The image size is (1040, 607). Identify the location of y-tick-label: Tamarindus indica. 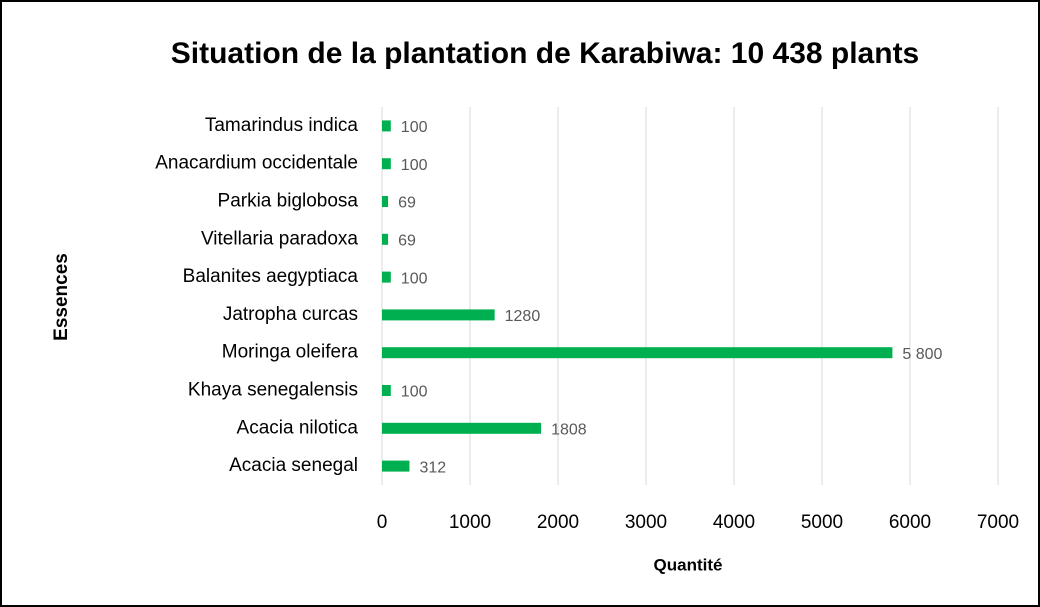
(282, 125).